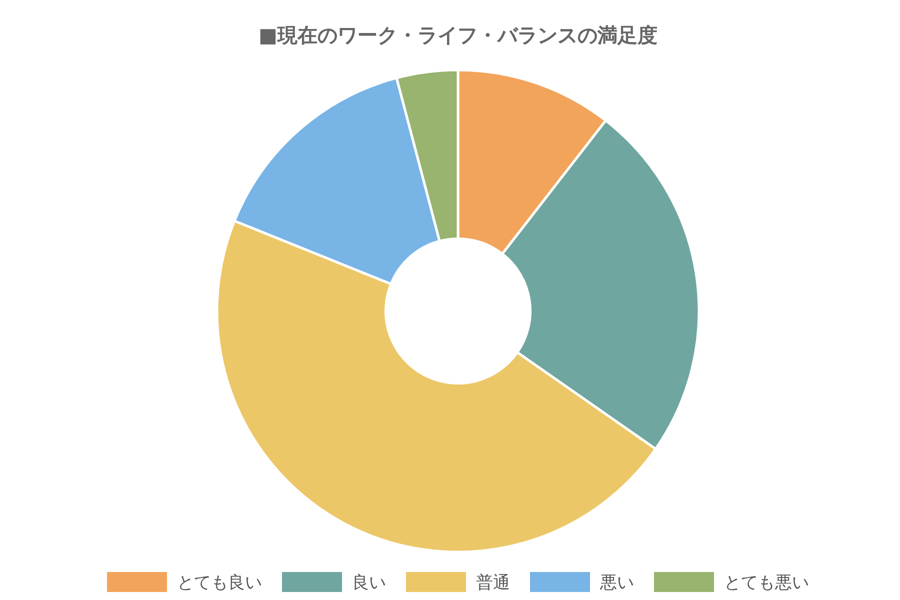 The height and width of the screenshot is (600, 900). What do you see at coordinates (219, 583) in the screenshot?
I see `legend-label: とても良い` at bounding box center [219, 583].